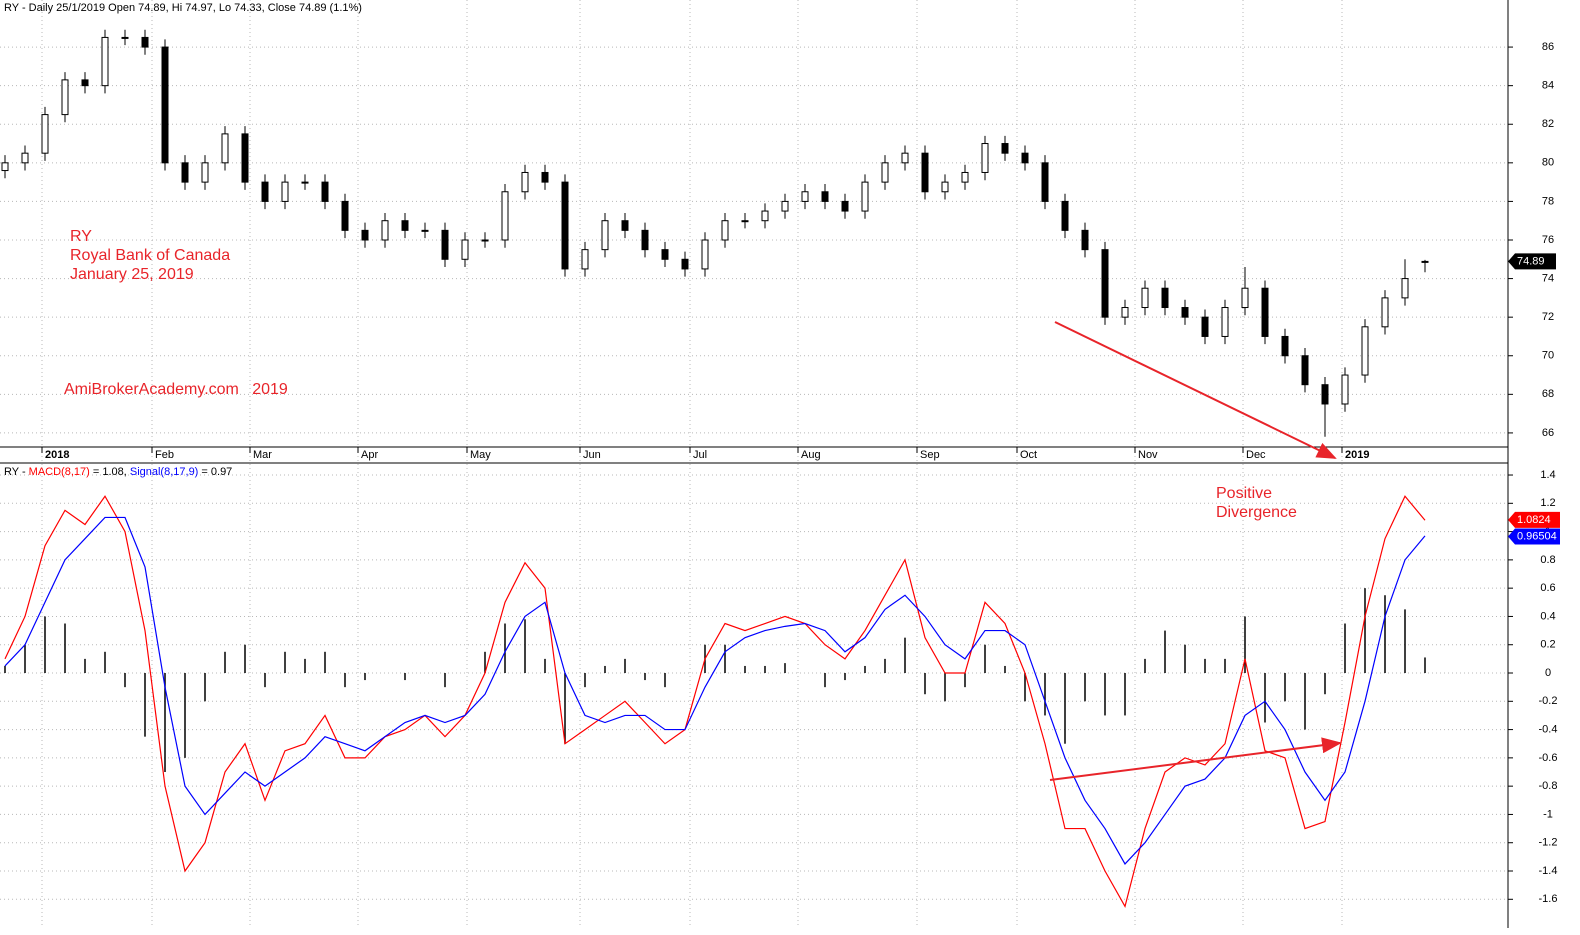 This screenshot has width=1580, height=935. What do you see at coordinates (164, 472) in the screenshot?
I see `title-part: Signal(8,17,9)` at bounding box center [164, 472].